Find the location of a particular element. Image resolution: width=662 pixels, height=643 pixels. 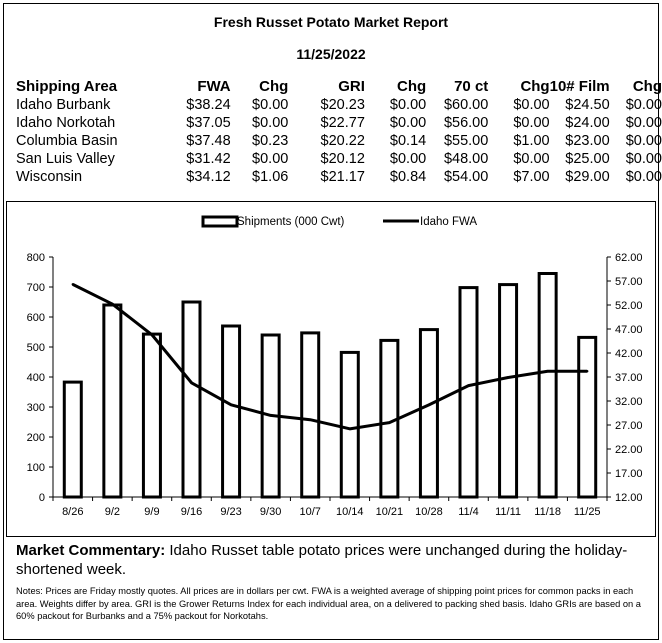

price-cell: $7.00 is located at coordinates (531, 177).